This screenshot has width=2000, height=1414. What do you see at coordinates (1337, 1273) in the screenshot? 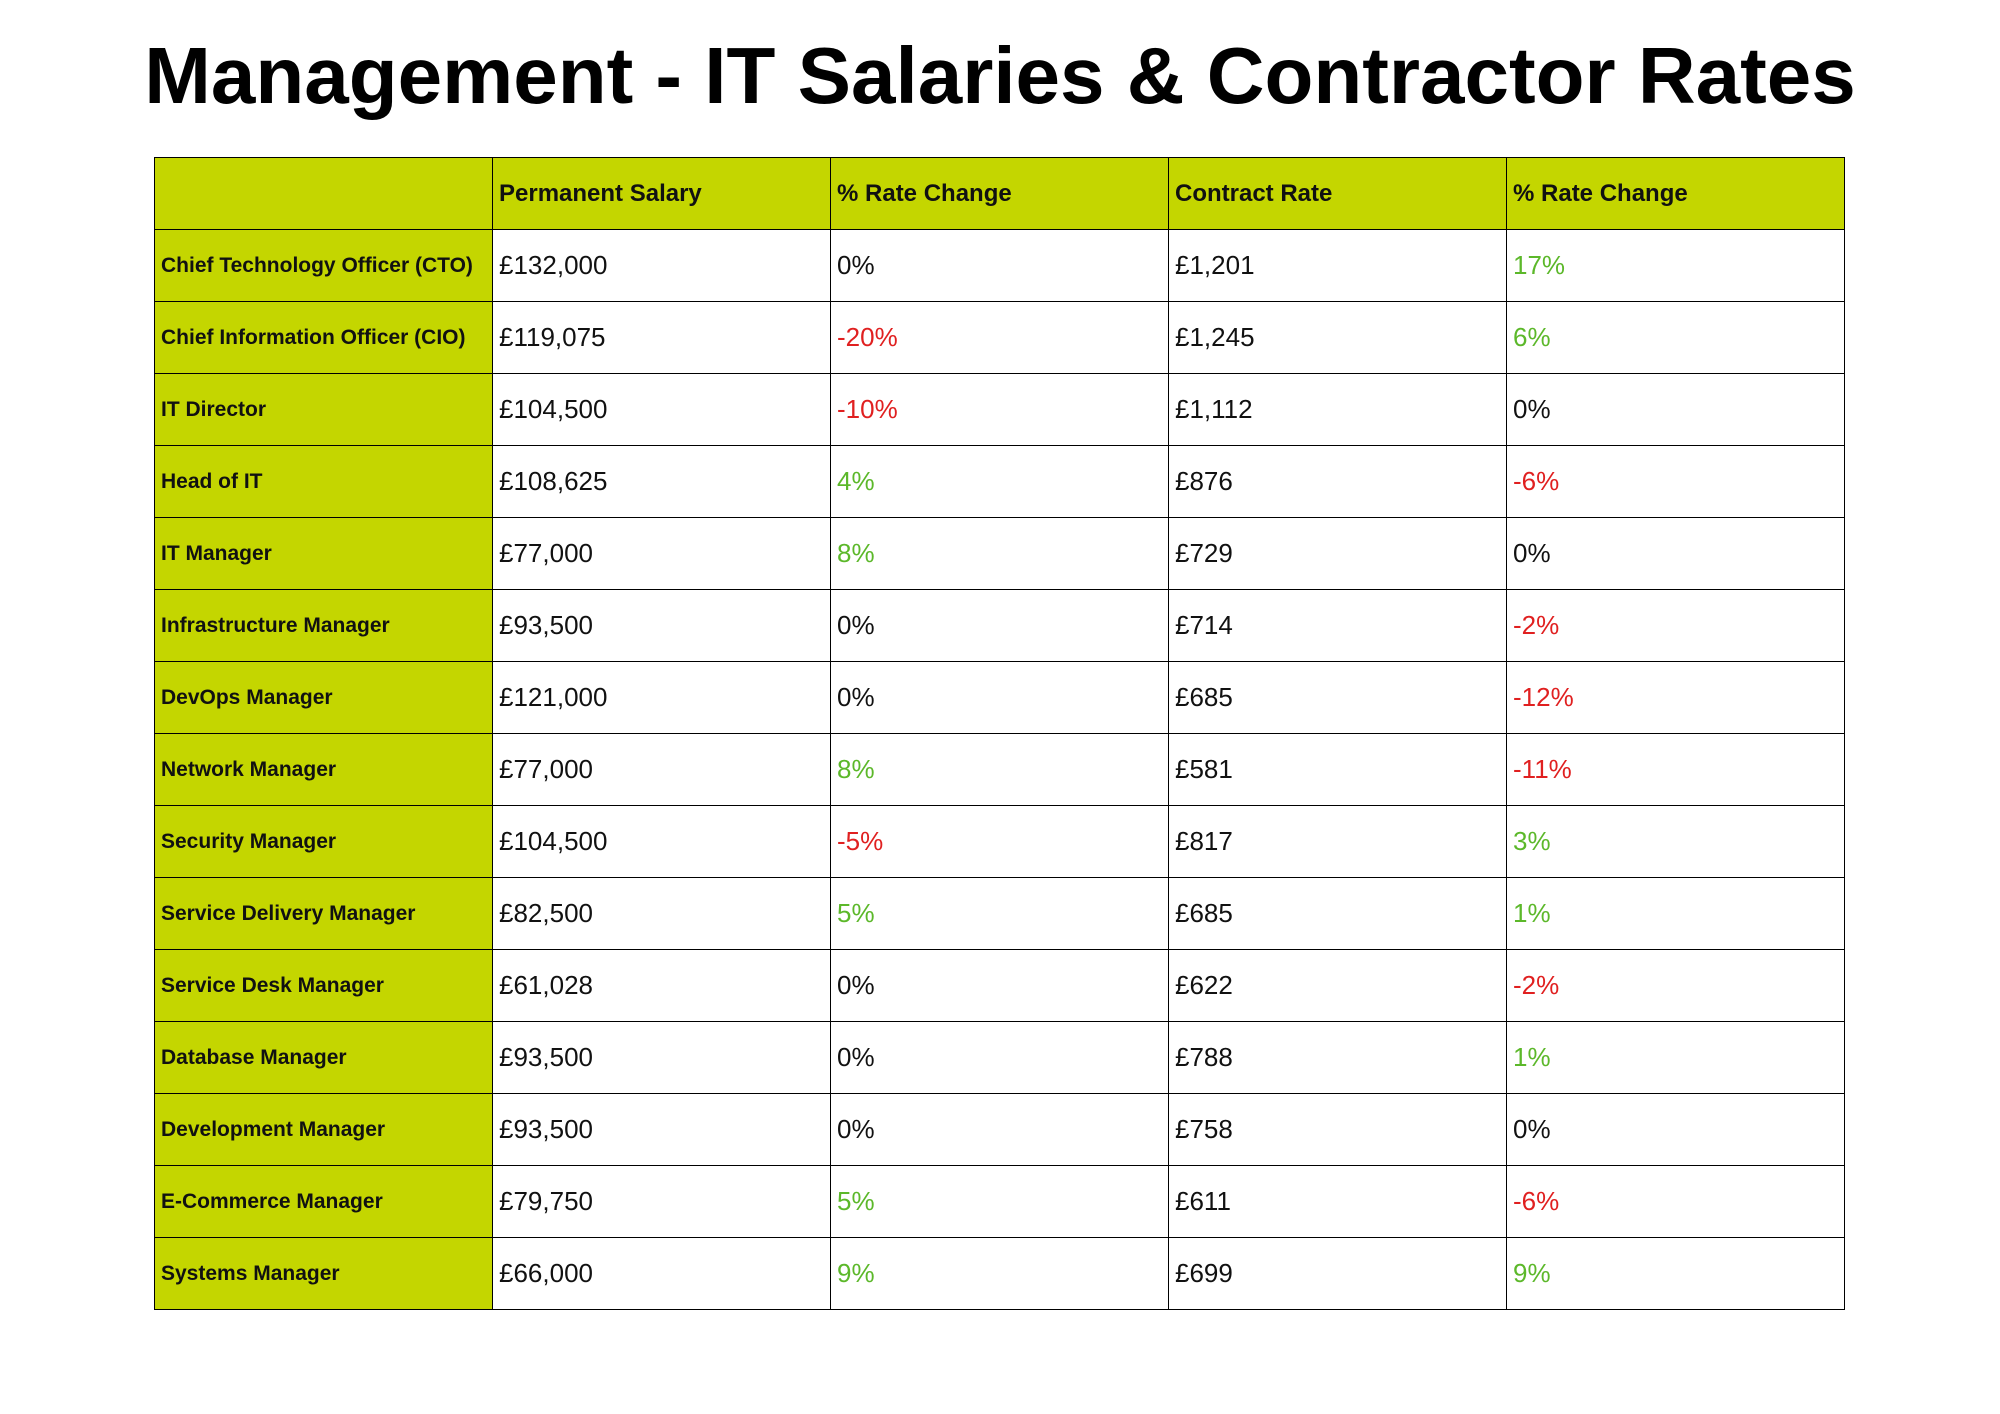
I see `amount-cell: £699` at bounding box center [1337, 1273].